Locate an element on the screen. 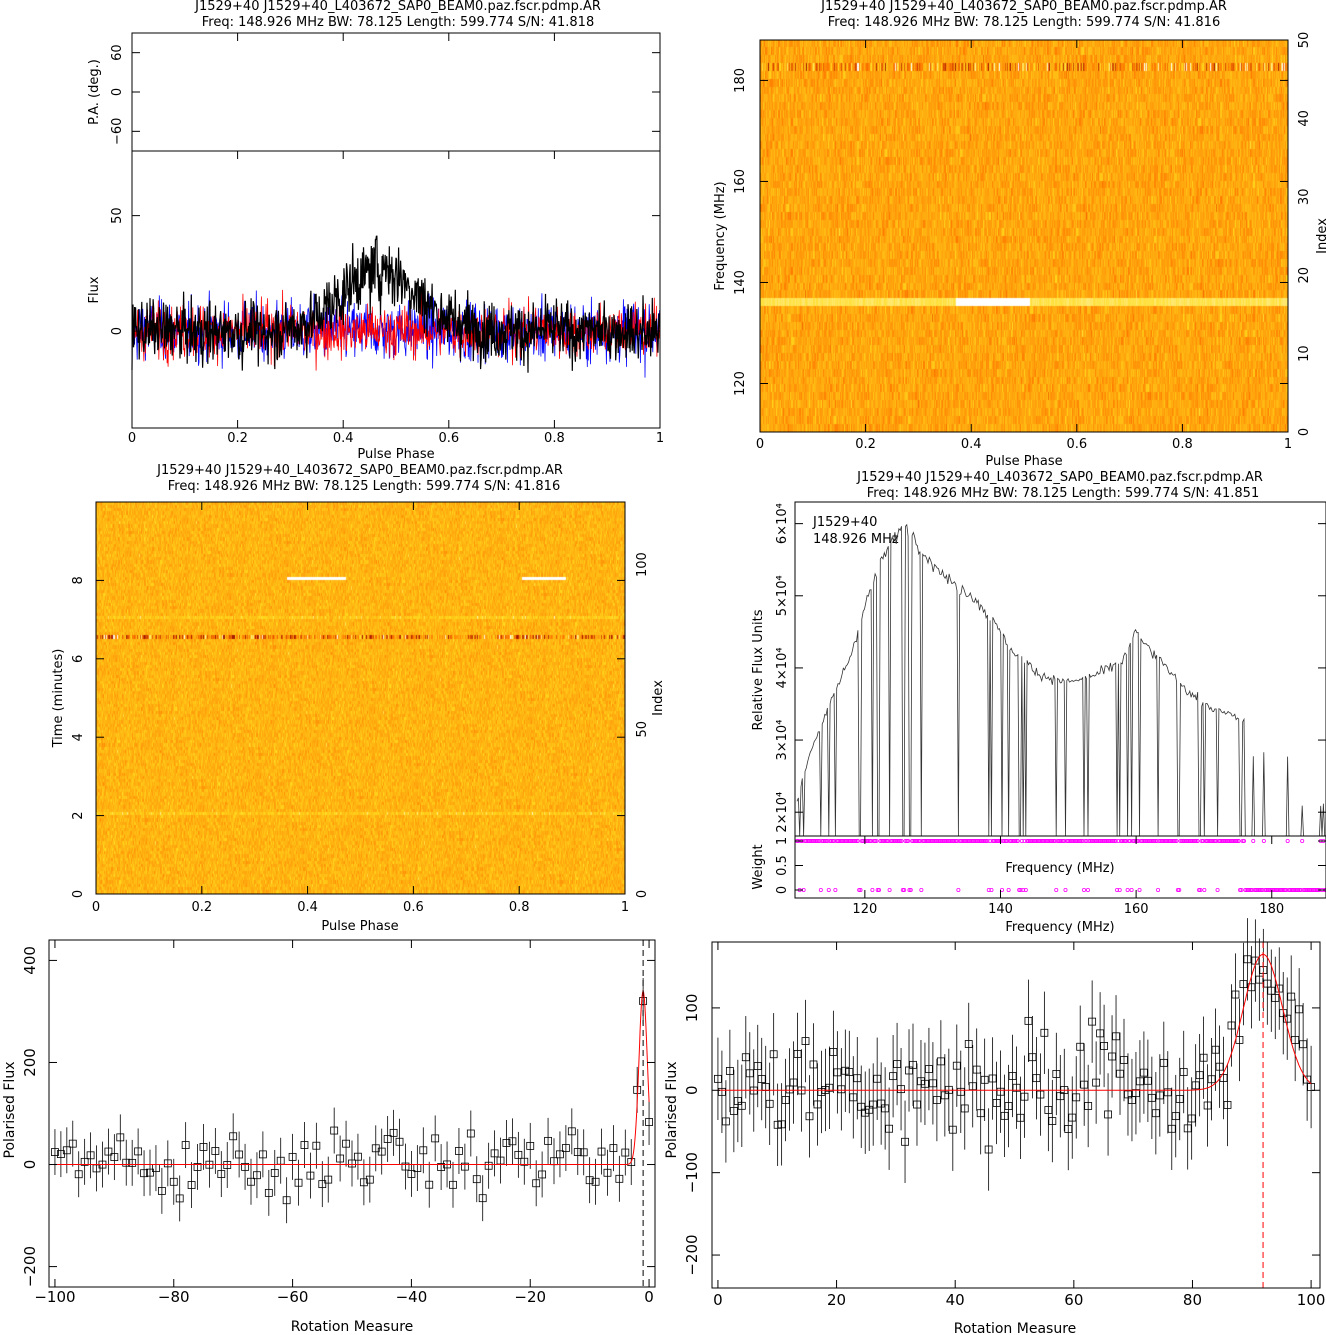 The image size is (1326, 1335). time-phase-x-tick-label: 1 is located at coordinates (625, 907).